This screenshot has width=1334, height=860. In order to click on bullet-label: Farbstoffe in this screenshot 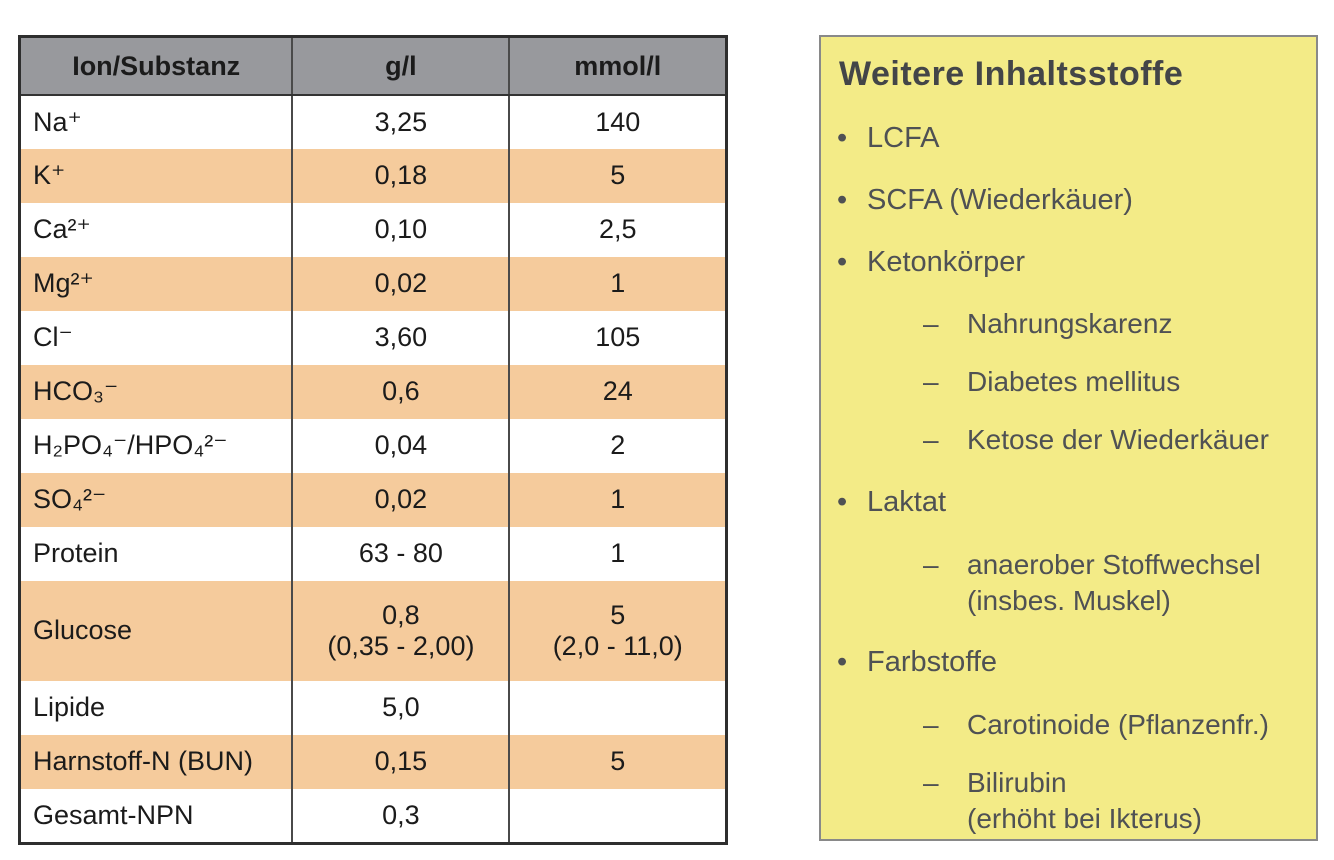, I will do `click(932, 662)`.